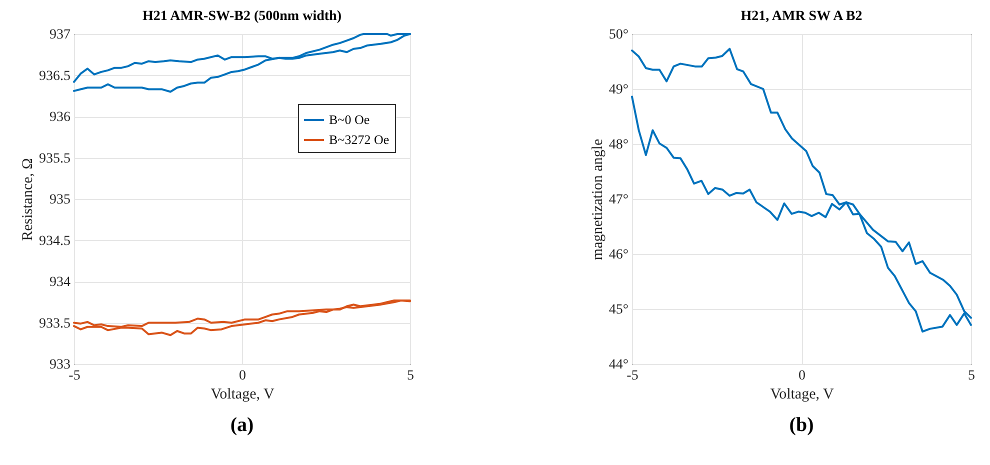  Describe the element at coordinates (801, 425) in the screenshot. I see `text: (b)` at that location.